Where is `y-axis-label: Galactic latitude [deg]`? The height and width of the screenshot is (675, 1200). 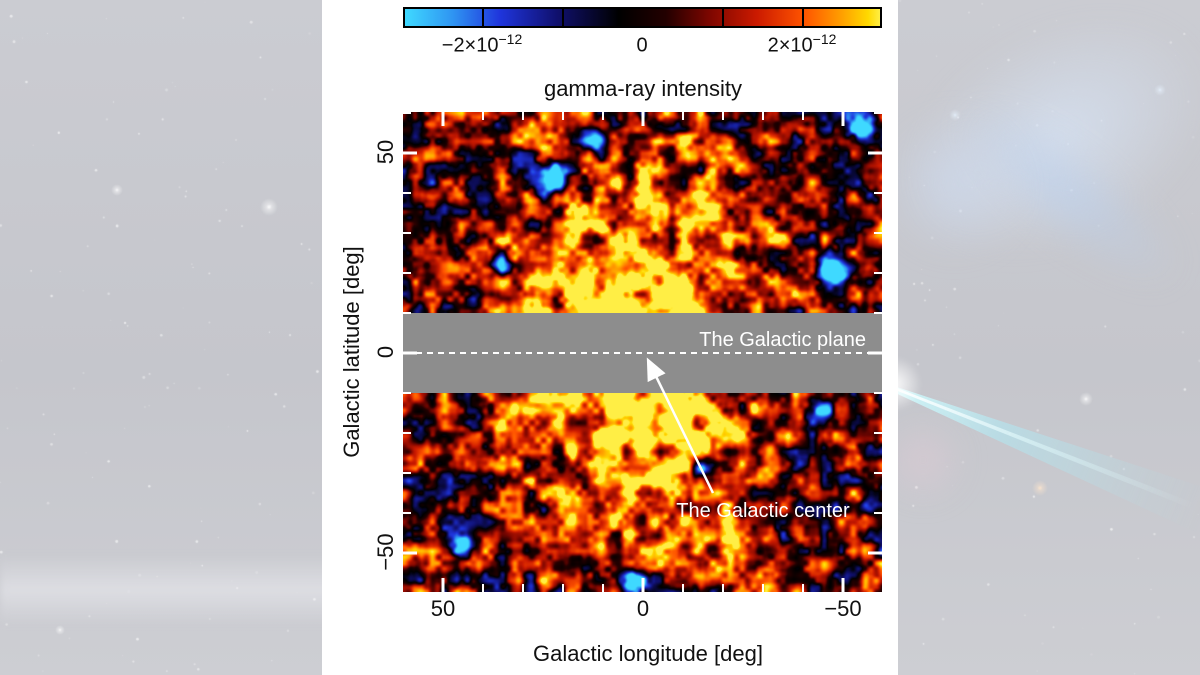 y-axis-label: Galactic latitude [deg] is located at coordinates (351, 352).